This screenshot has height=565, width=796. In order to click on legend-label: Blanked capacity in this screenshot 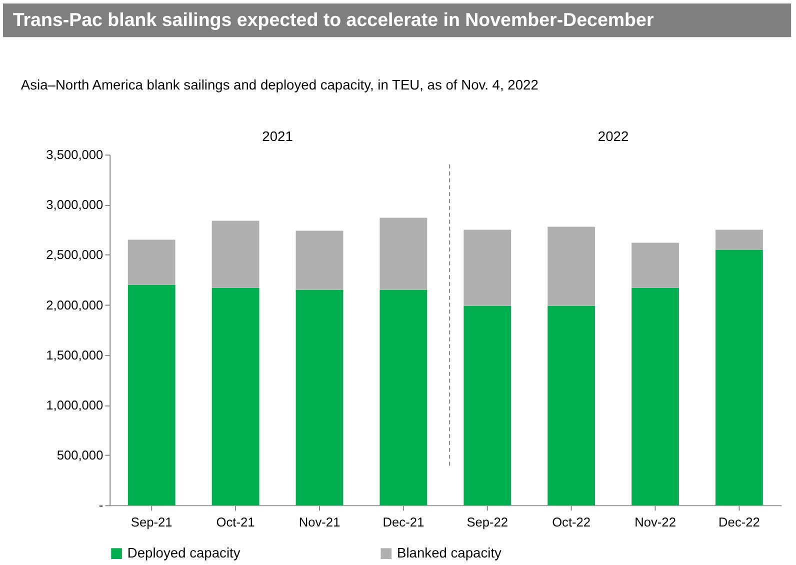, I will do `click(449, 552)`.